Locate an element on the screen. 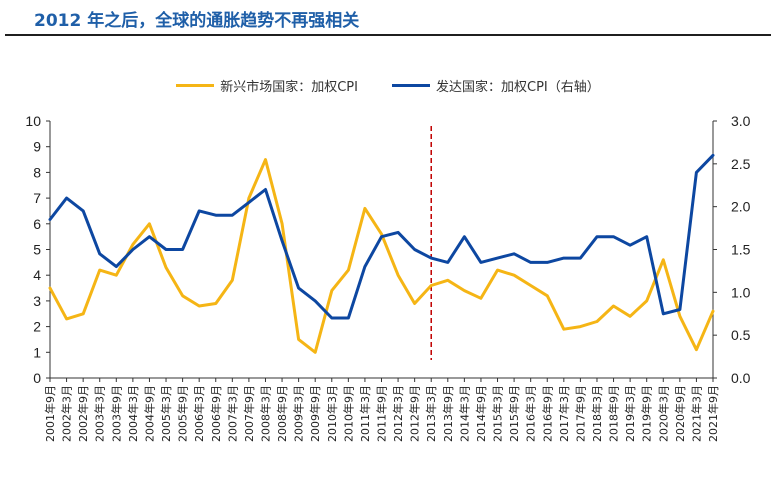  y-right-tick-label: 2.5 is located at coordinates (741, 164).